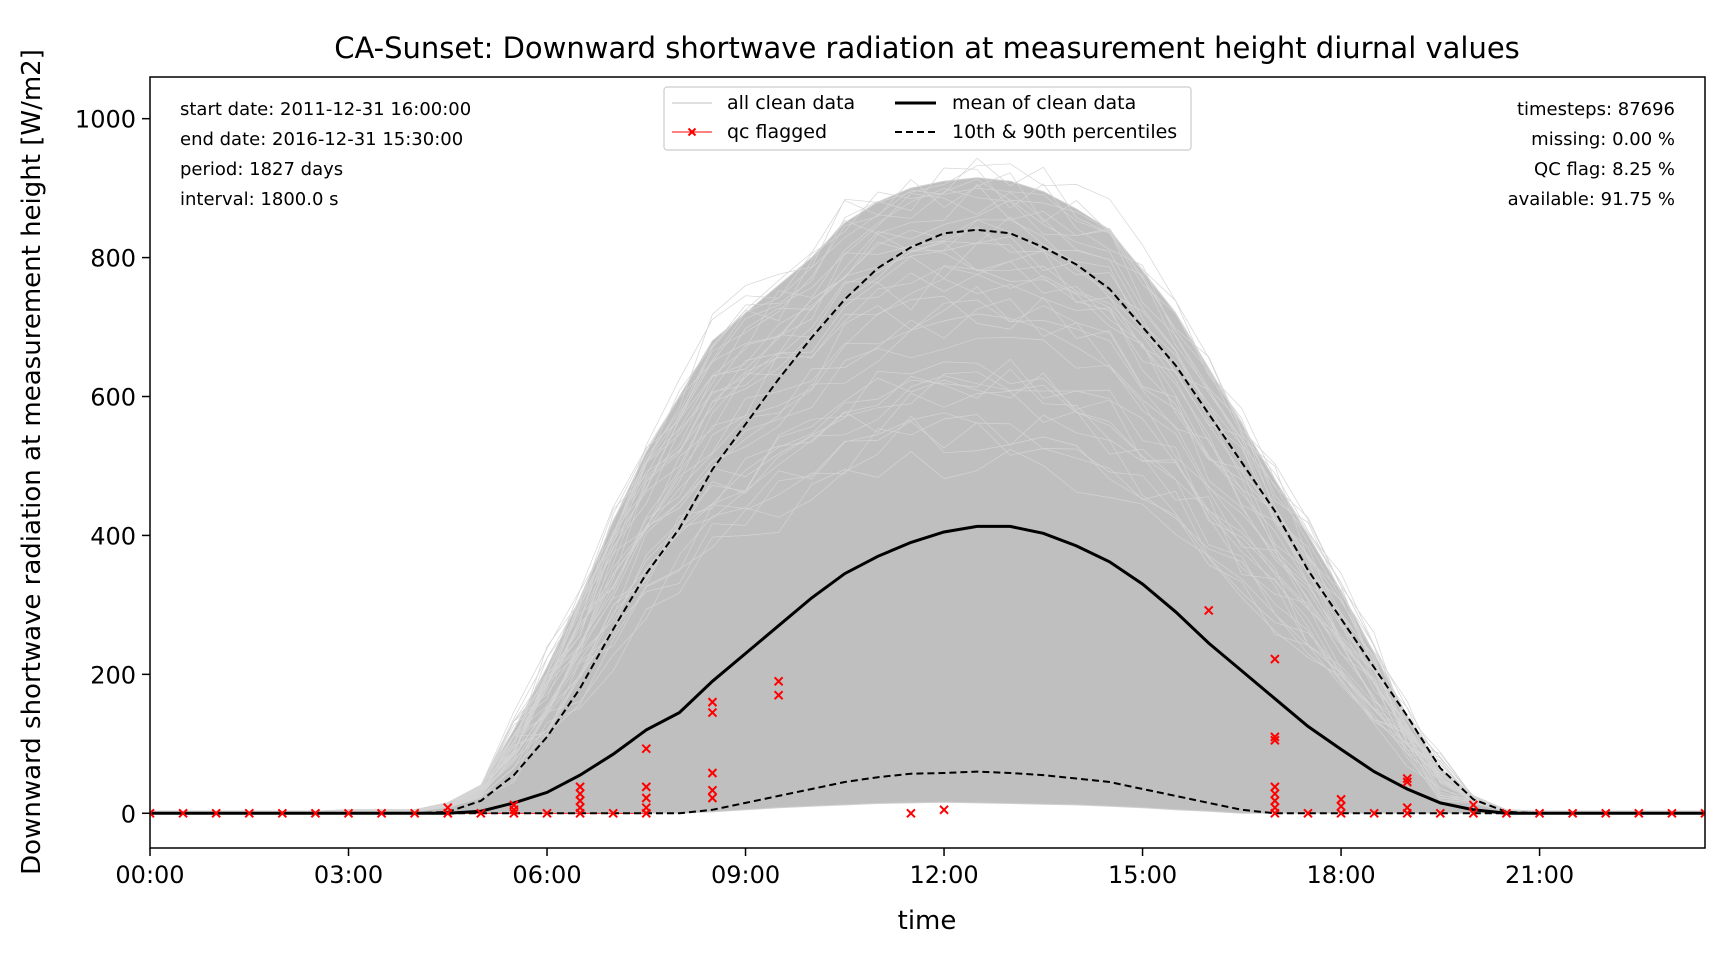  I want to click on y-tick-label: 1000, so click(105, 120).